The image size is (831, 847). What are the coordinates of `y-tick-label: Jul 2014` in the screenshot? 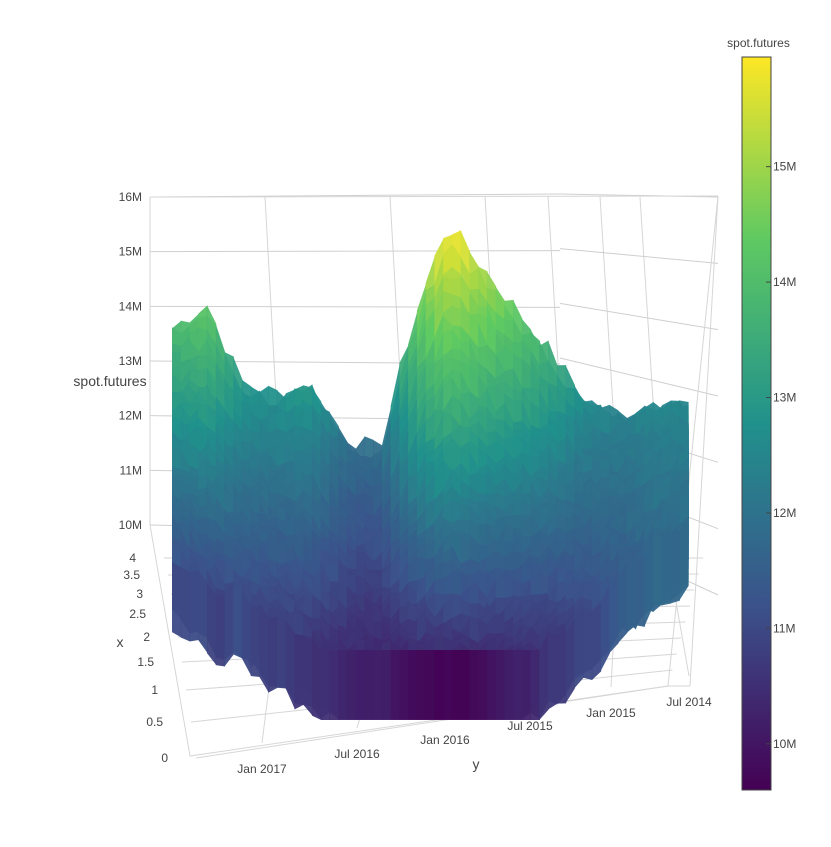 It's located at (689, 702).